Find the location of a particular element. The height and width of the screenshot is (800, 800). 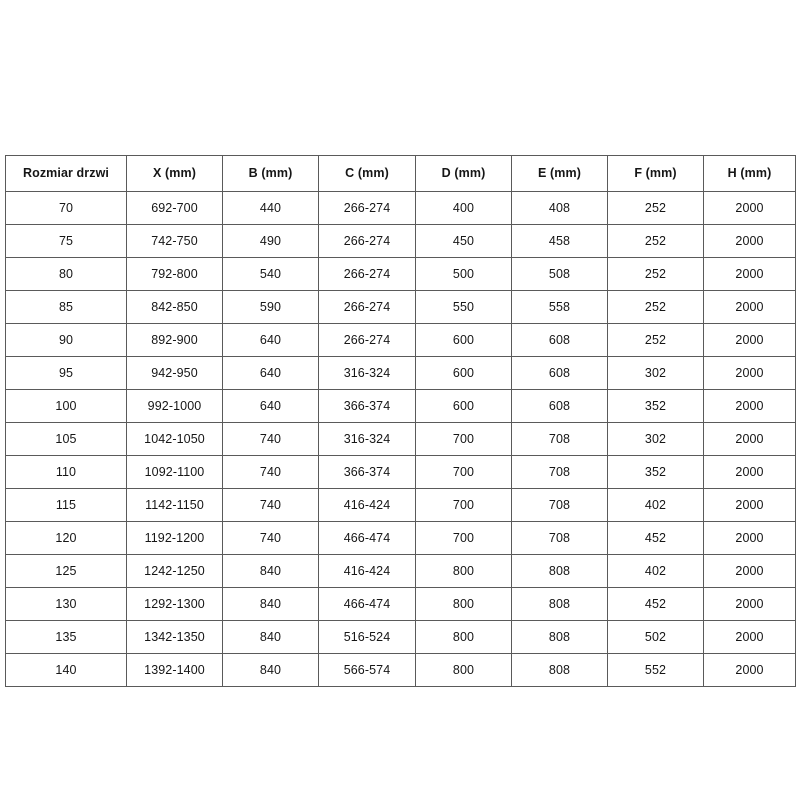

cell-value: 692-700 is located at coordinates (174, 208).